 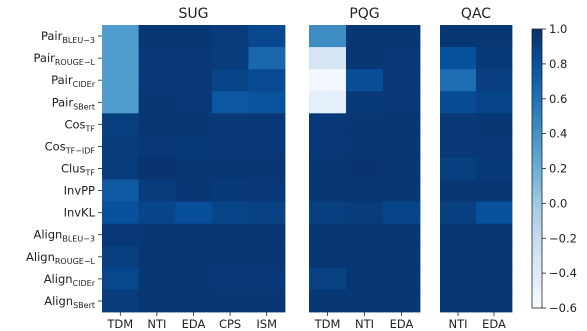 I want to click on row-label: AlignBLEU−3, so click(x=64, y=236).